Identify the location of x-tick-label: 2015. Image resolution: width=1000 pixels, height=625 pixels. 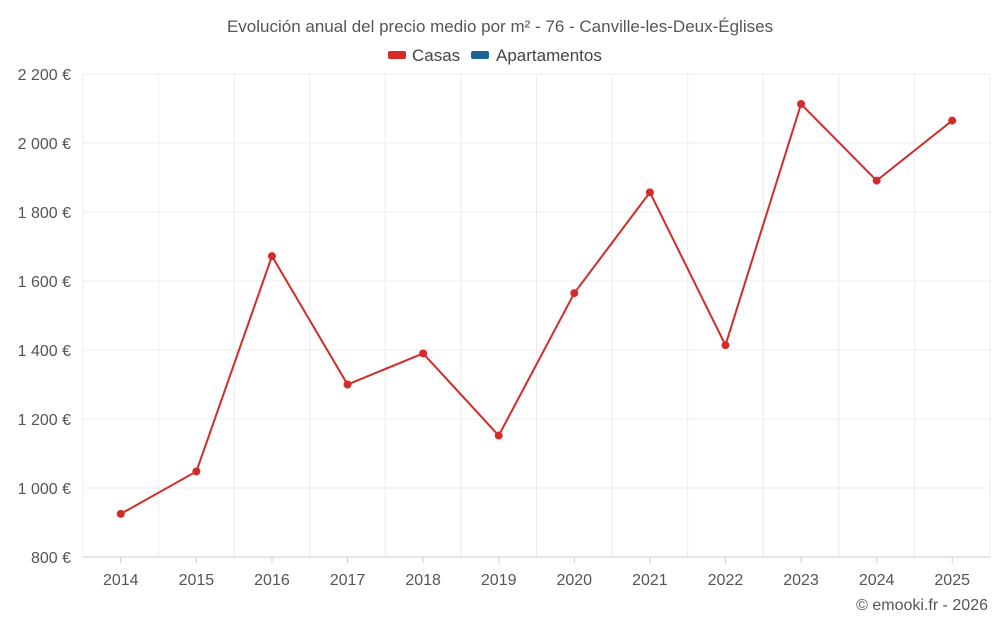
(197, 580).